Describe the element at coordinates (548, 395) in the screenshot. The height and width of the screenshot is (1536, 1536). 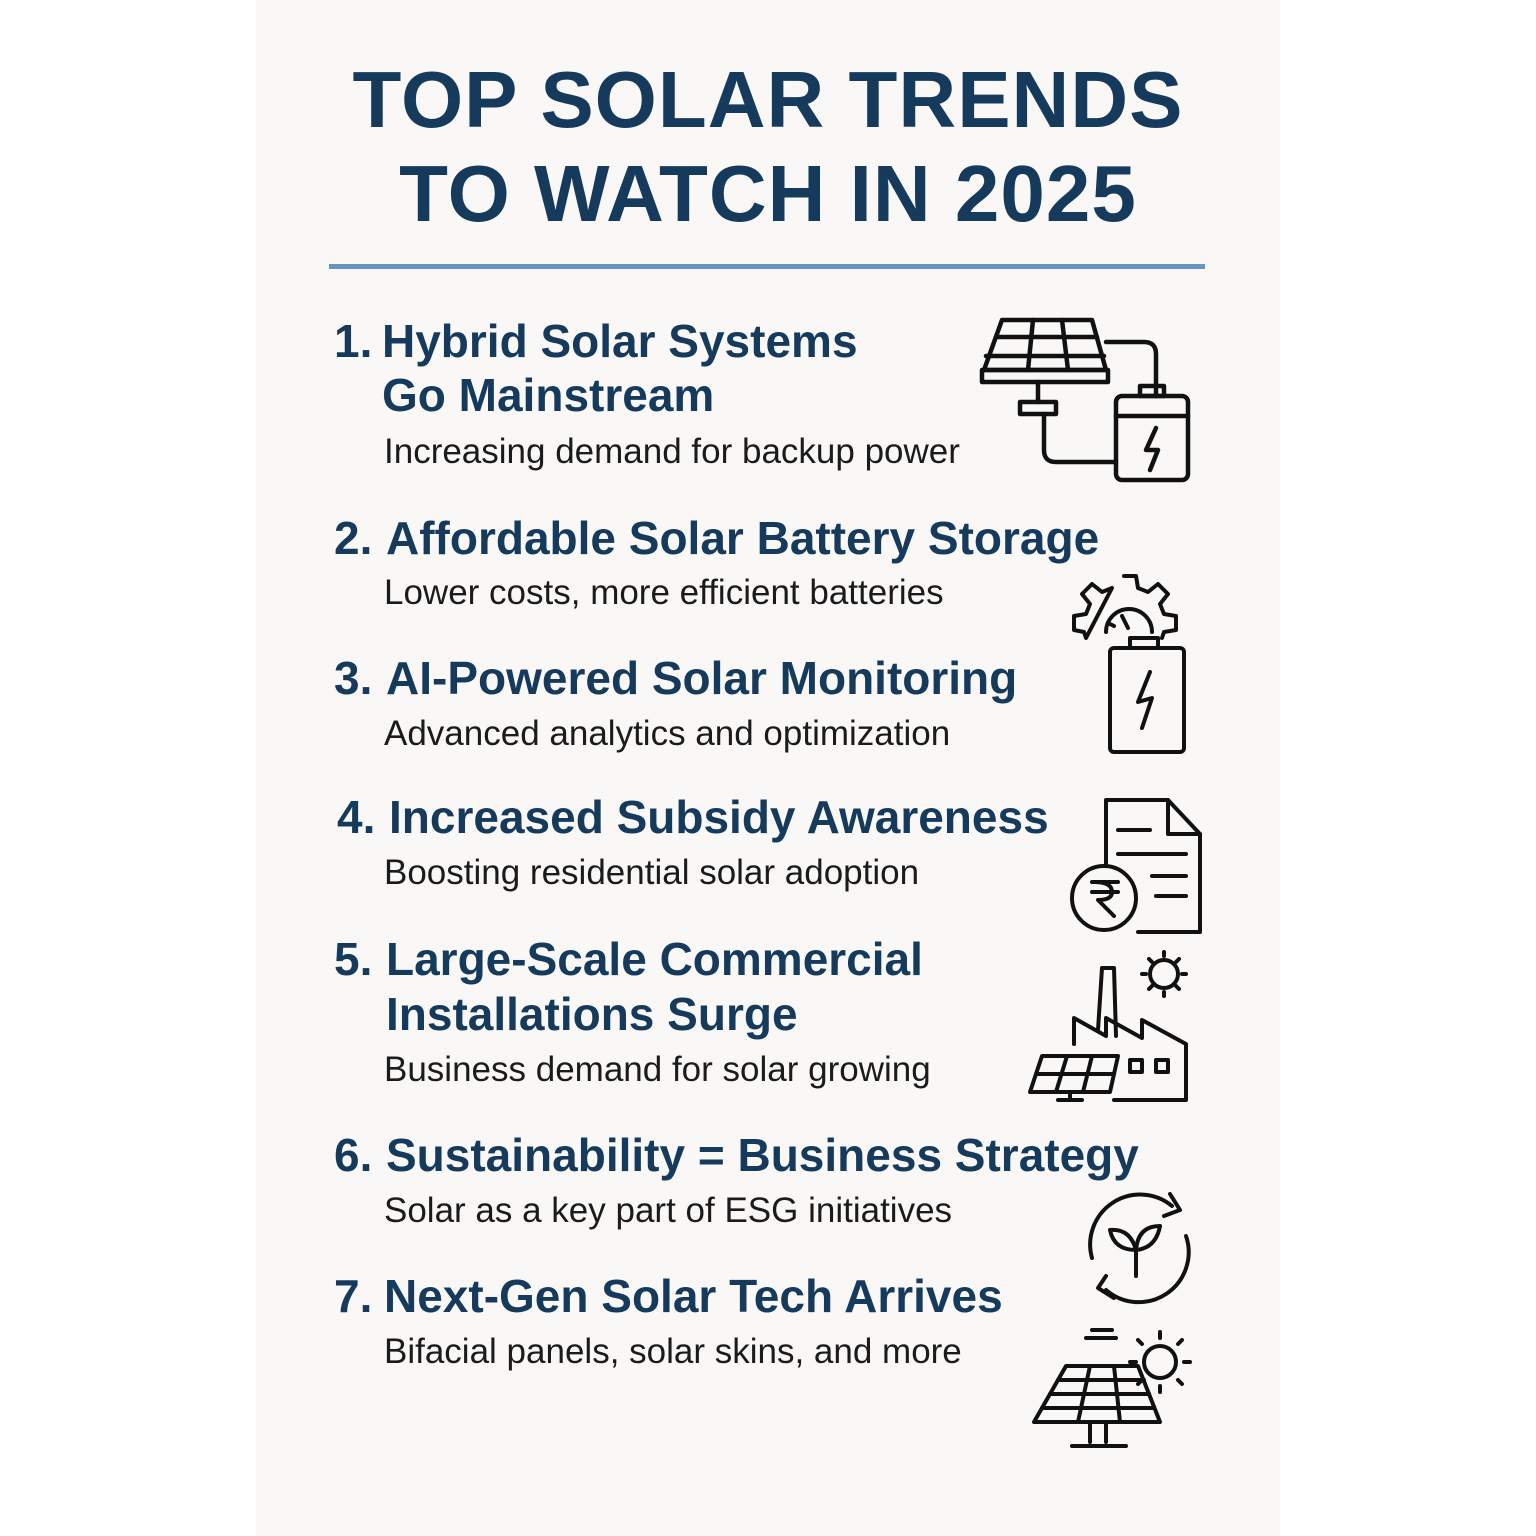
I see `trend-1-heading-line-2: Go Mainstream` at that location.